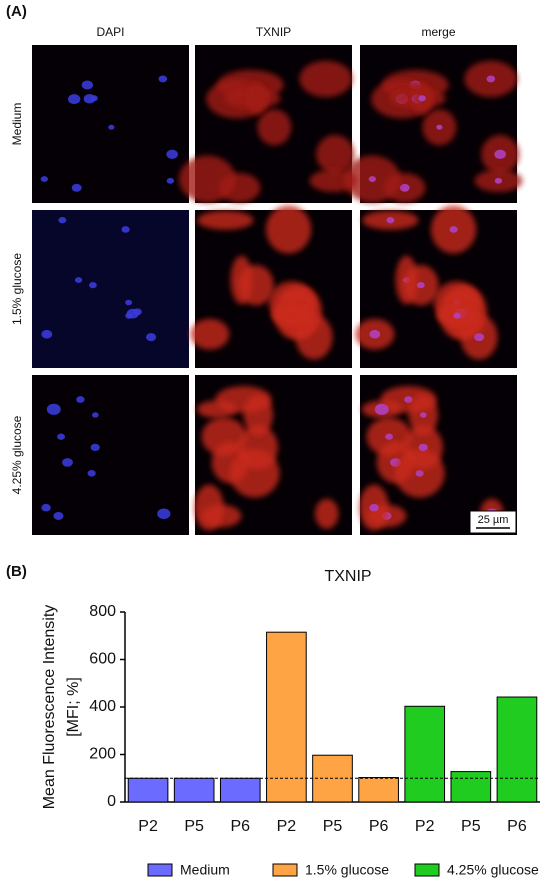  Describe the element at coordinates (16, 571) in the screenshot. I see `panel-label: (B)` at that location.